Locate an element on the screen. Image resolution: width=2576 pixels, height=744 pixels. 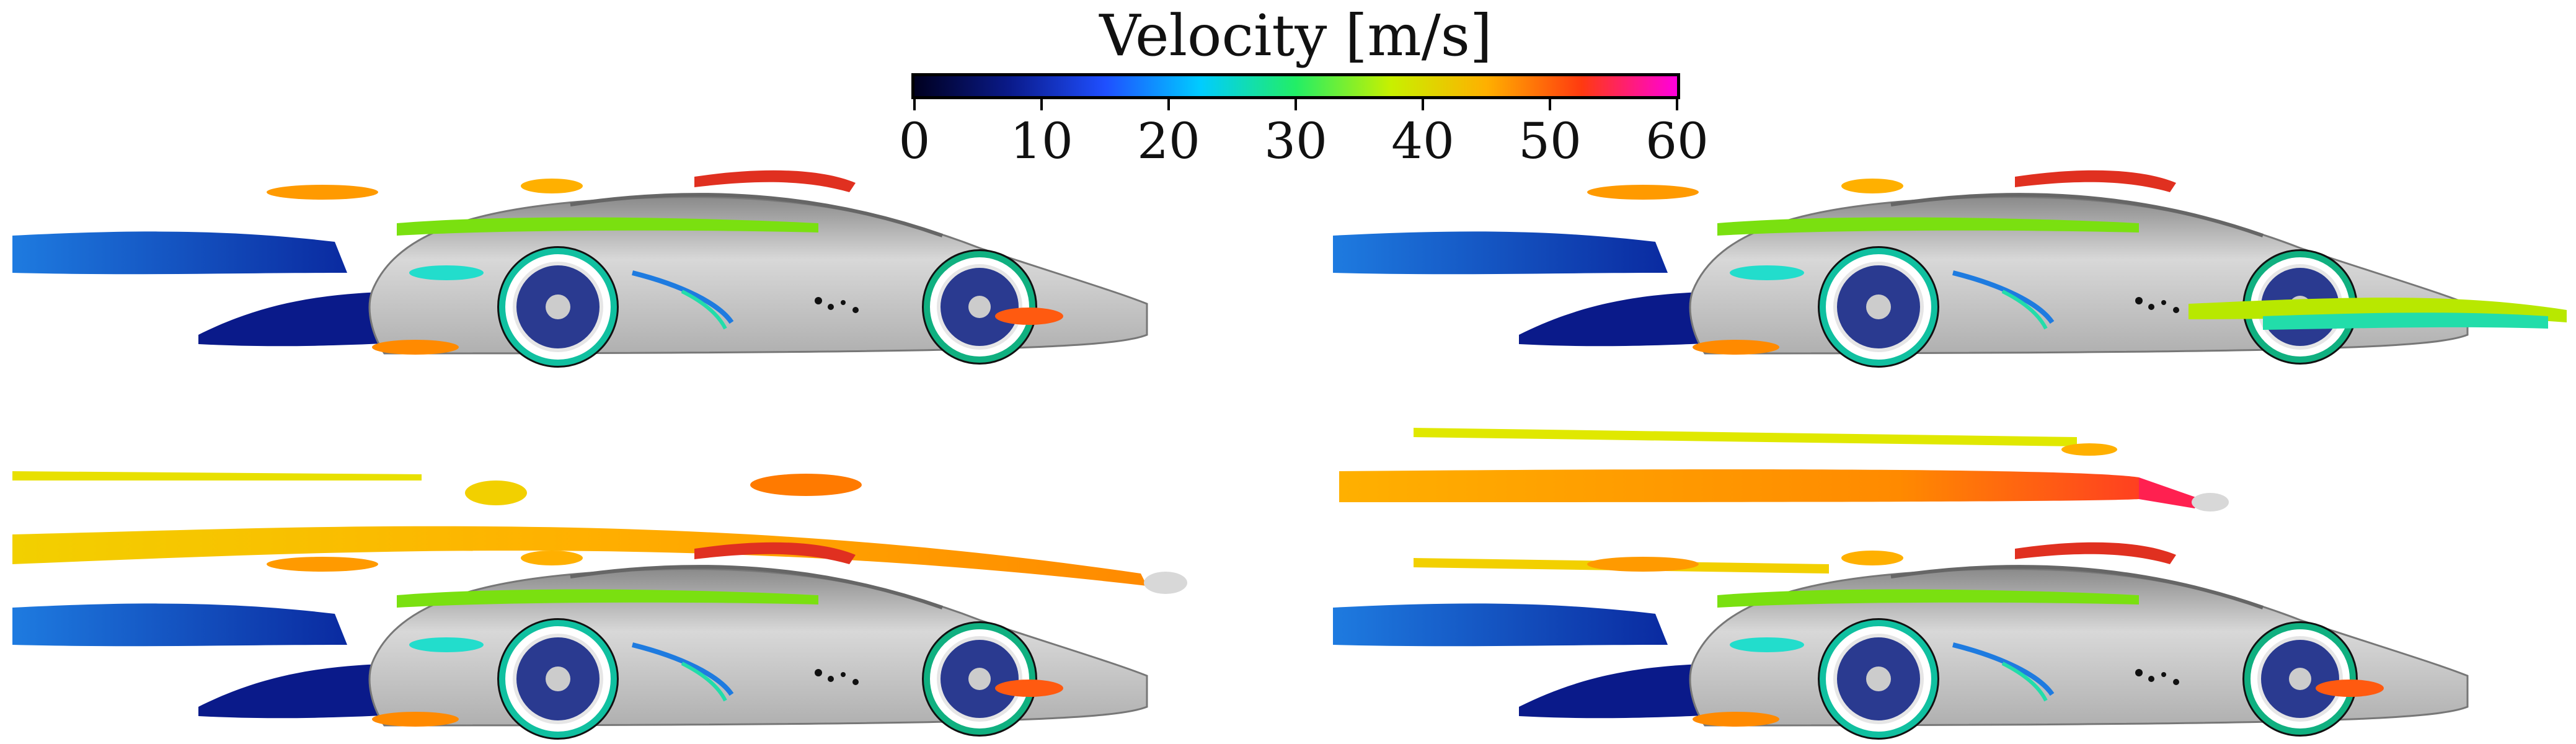
velocity-legend: Velocity [m/s] 0 10 20 30 40 50 60 is located at coordinates (1304, 90).